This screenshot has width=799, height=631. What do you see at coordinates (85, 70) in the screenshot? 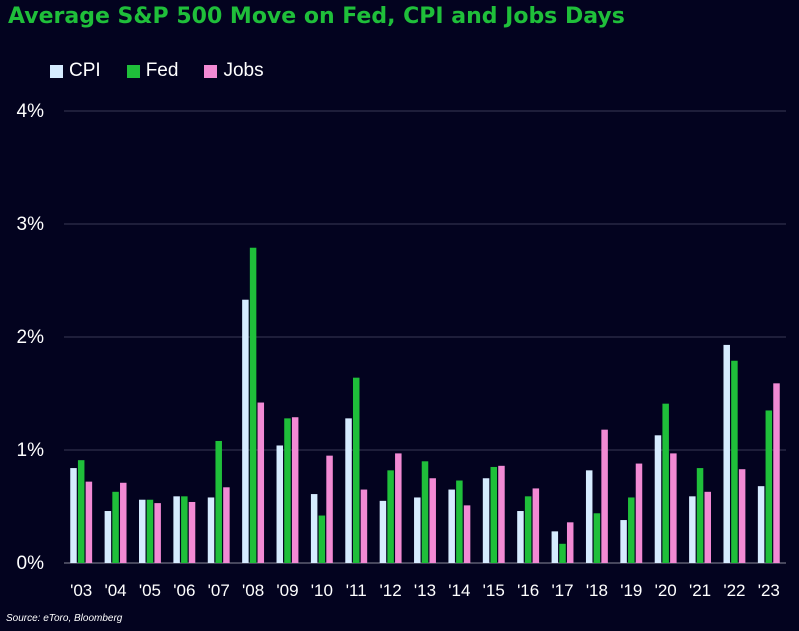
I see `legend-label-cpi: CPI` at bounding box center [85, 70].